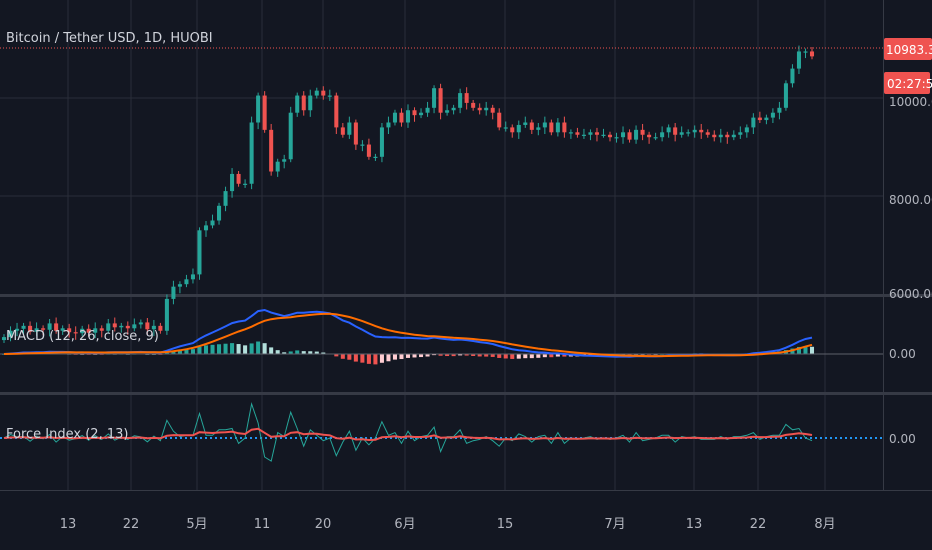 This screenshot has width=932, height=550. Describe the element at coordinates (902, 354) in the screenshot. I see `macd-zero-label: 0.00` at that location.